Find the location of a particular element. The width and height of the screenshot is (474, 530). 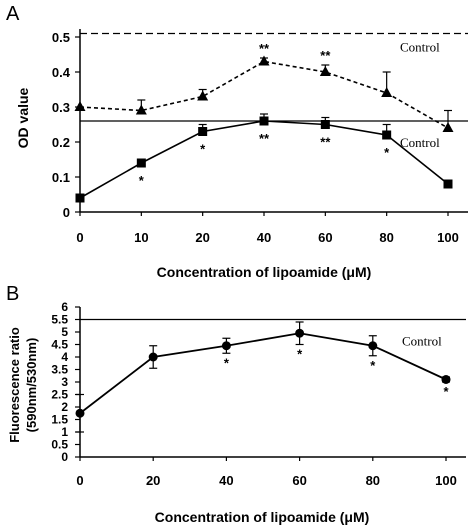

panel-a-x-tick-label: 10 is located at coordinates (141, 237).